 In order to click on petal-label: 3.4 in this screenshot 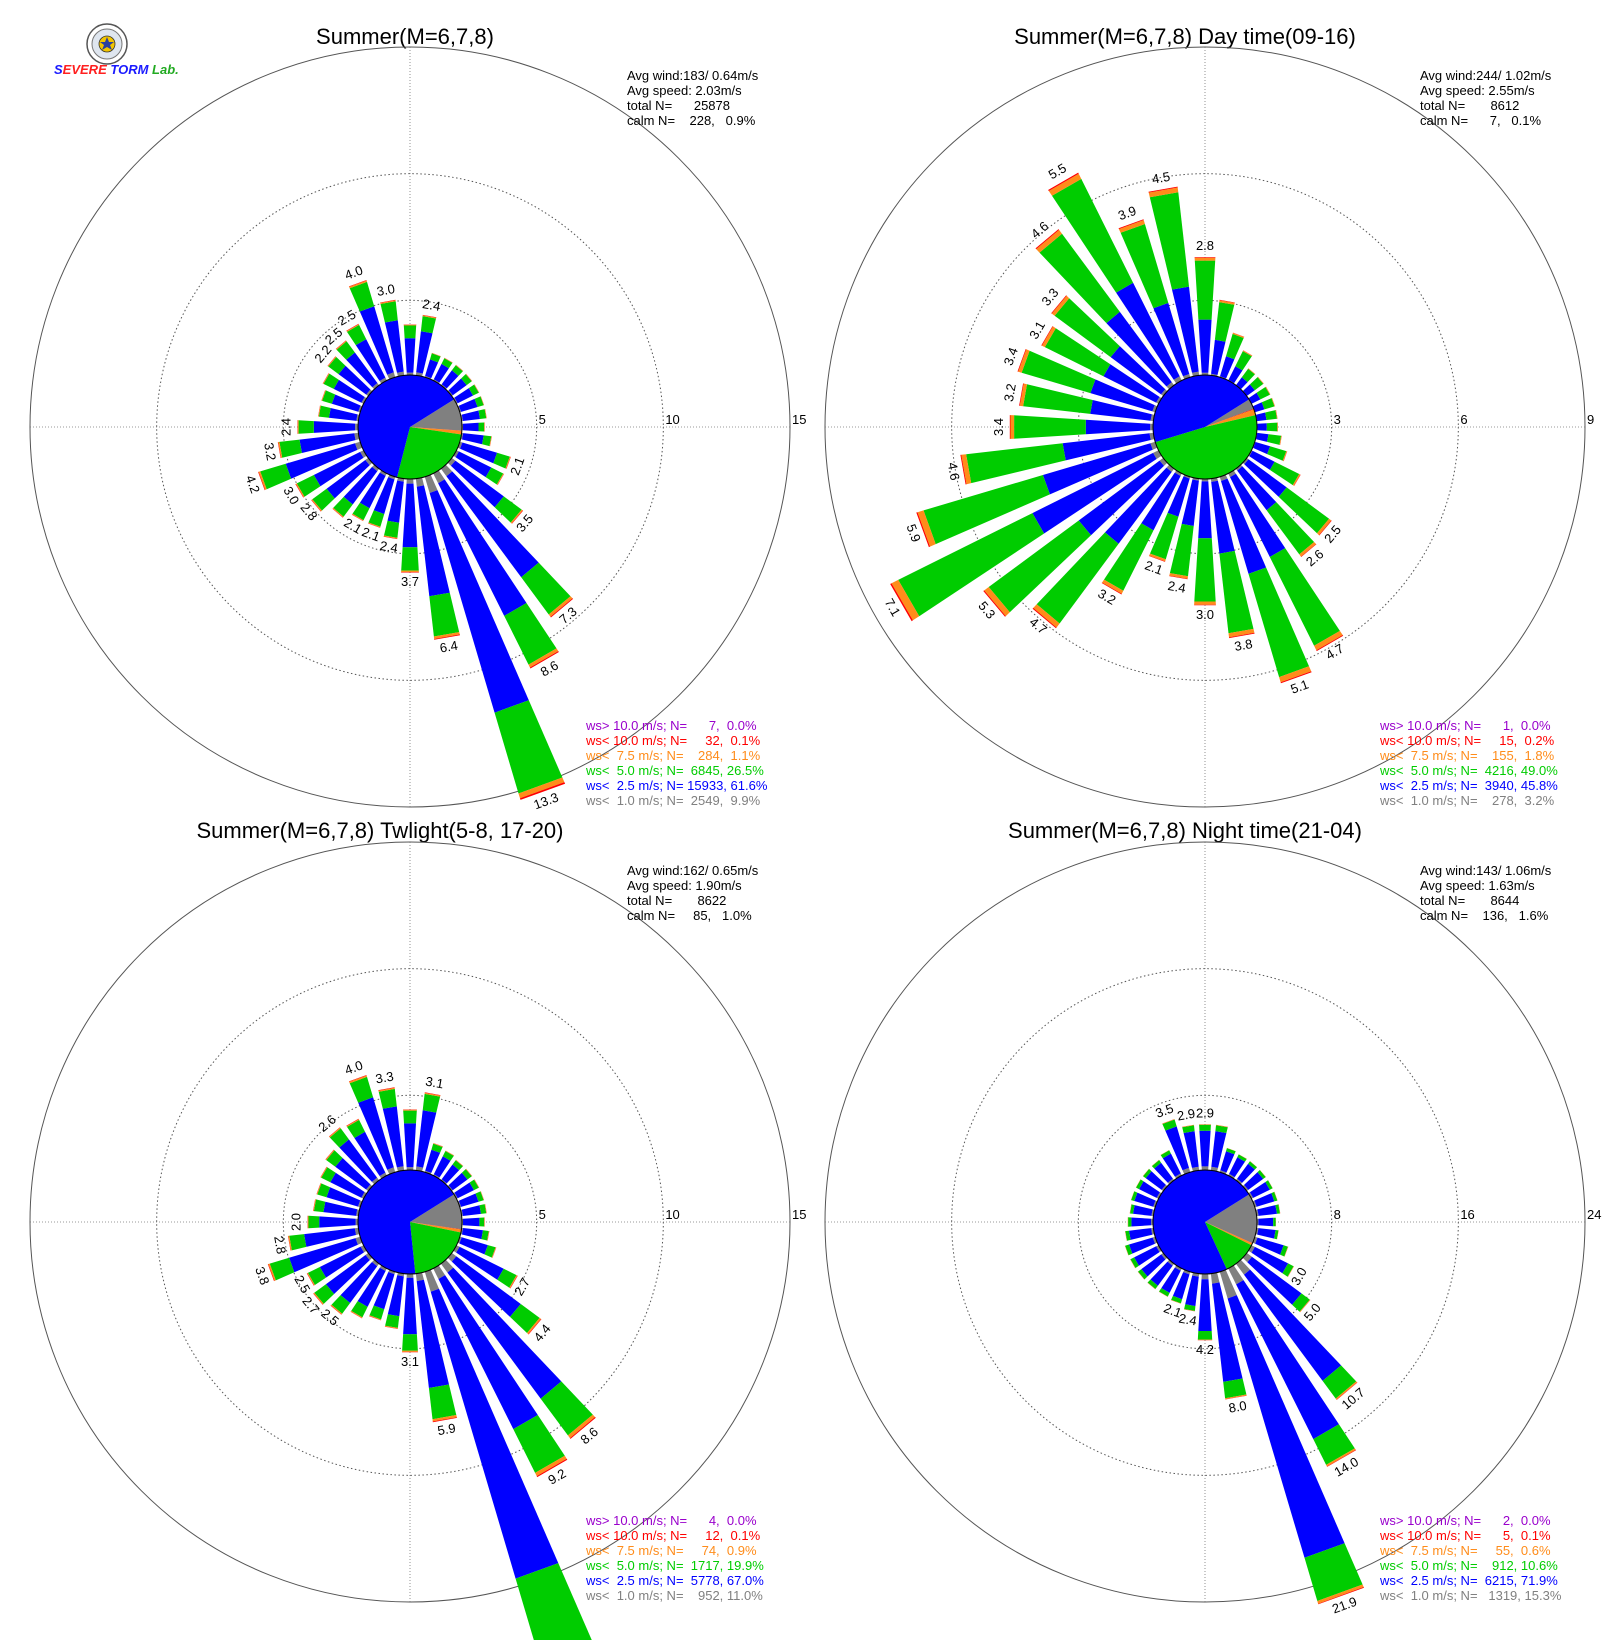, I will do `click(998, 427)`.